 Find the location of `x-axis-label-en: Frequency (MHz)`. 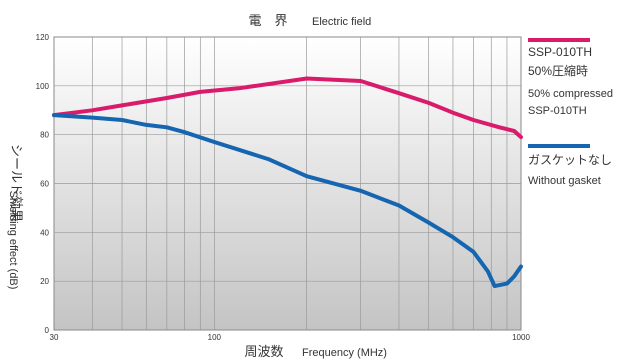

x-axis-label-en: Frequency (MHz) is located at coordinates (344, 353).